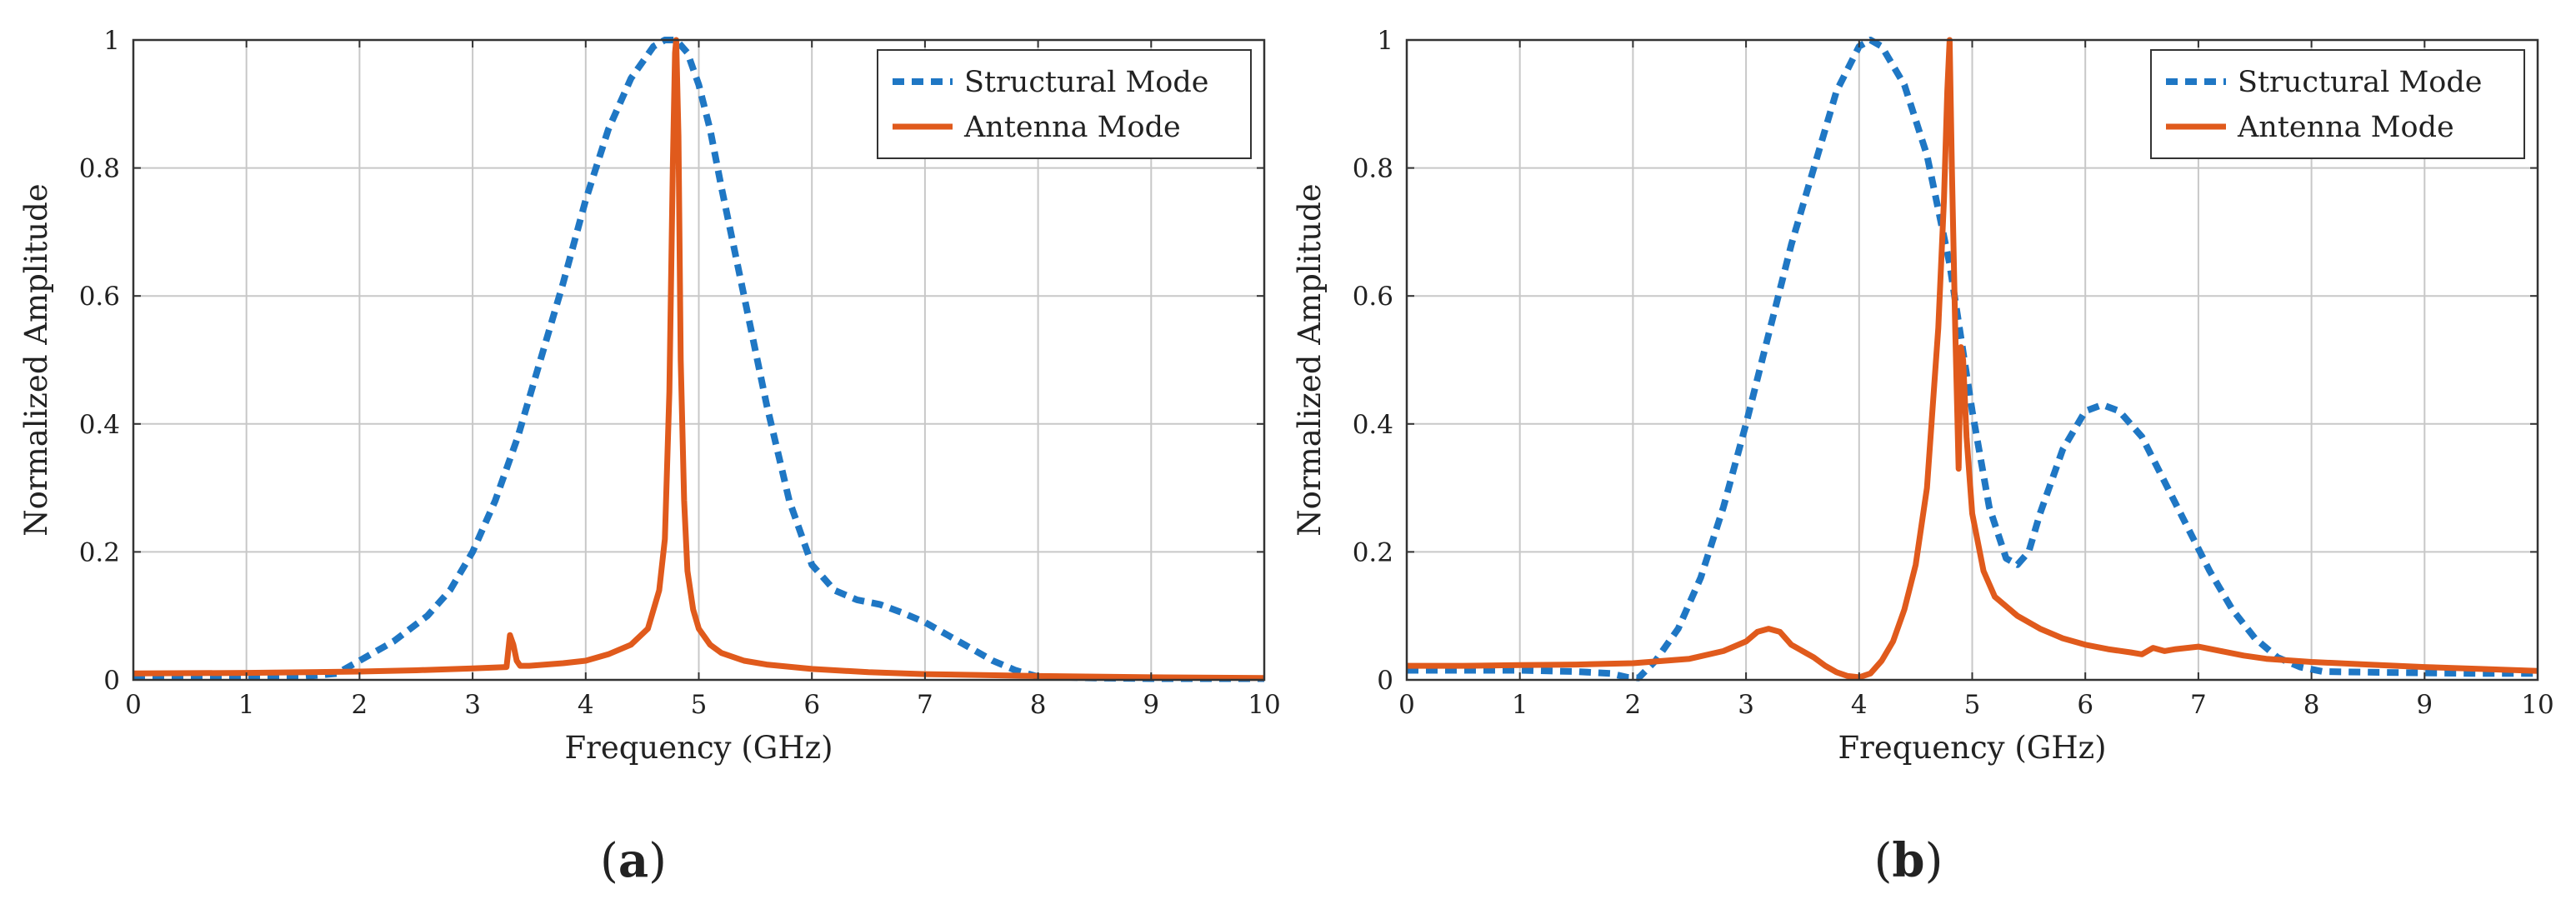  I want to click on y-axis-label-a: Normalized Amplitude, so click(36, 359).